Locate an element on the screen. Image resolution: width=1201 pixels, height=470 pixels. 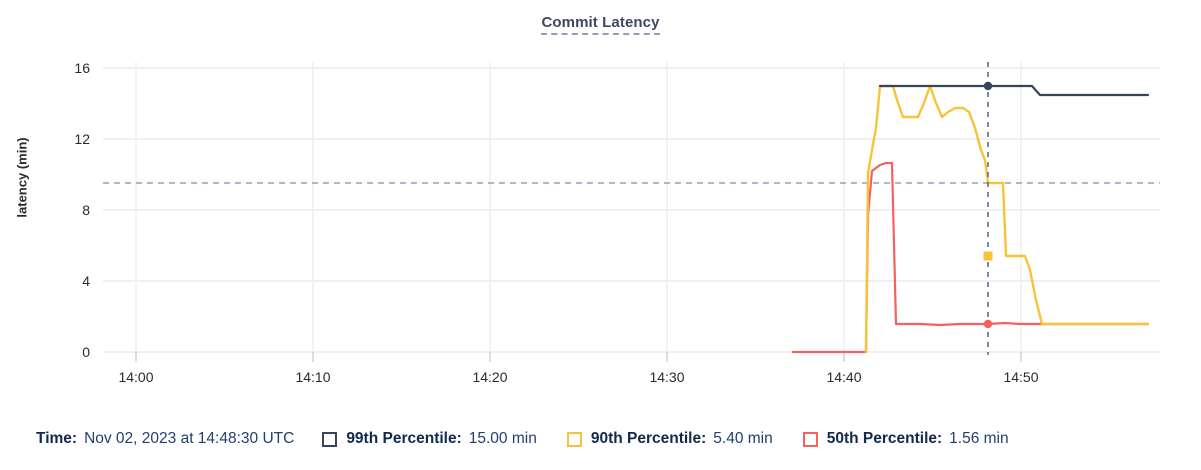
legend-item-p90: 90th Percentile: 5.40 min is located at coordinates (669, 439).